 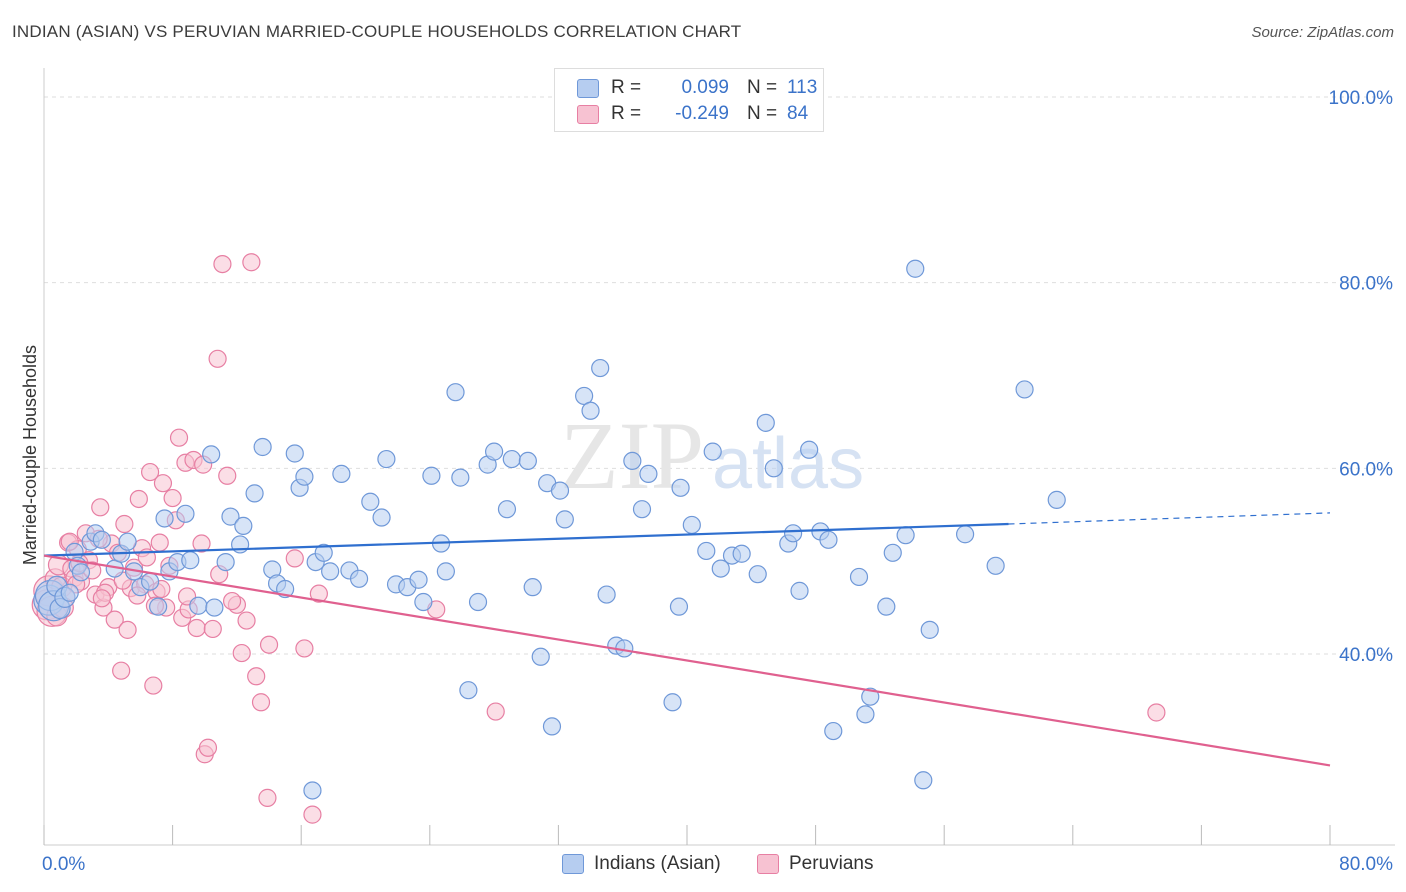 I want to click on series-name: Indians (Asian), so click(x=657, y=863).